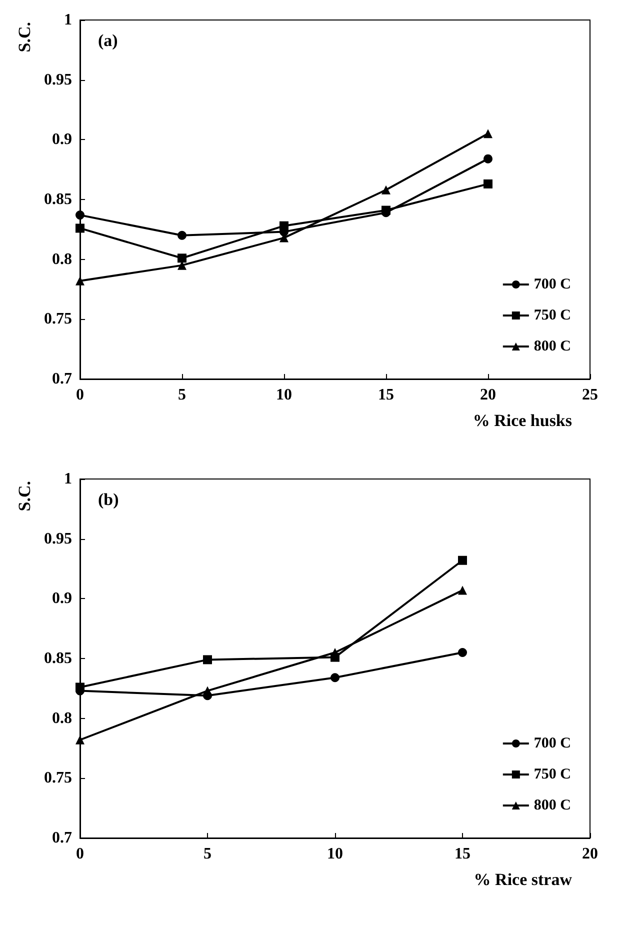 Image resolution: width=628 pixels, height=934 pixels. I want to click on annotation: (a), so click(108, 40).